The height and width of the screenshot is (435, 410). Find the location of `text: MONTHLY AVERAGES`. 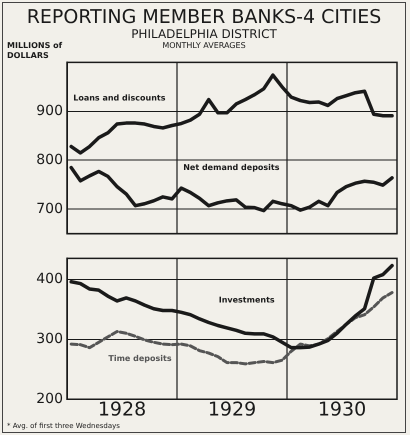

text: MONTHLY AVERAGES is located at coordinates (204, 45).